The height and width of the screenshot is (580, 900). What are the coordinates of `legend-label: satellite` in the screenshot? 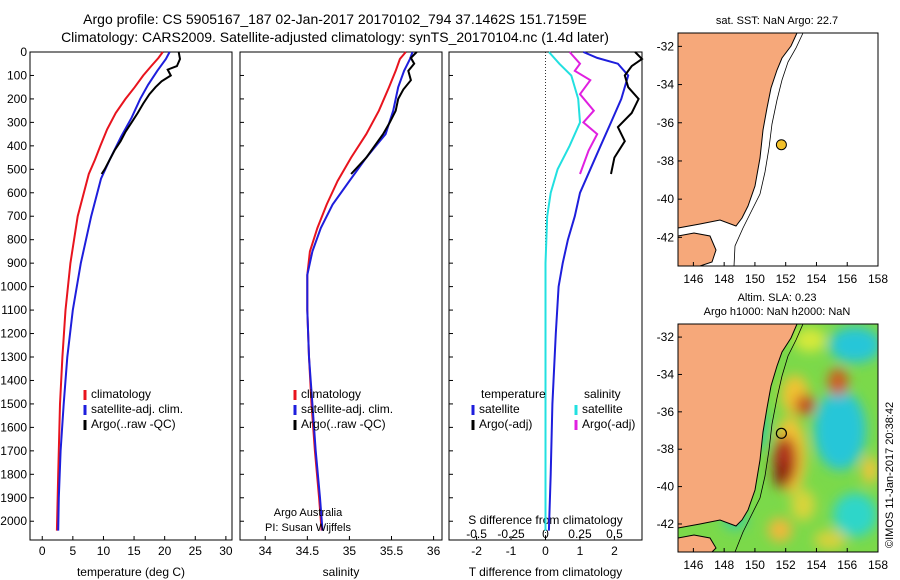 It's located at (499, 409).